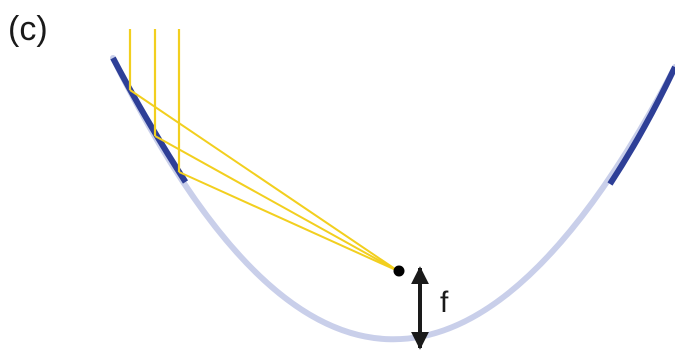 The width and height of the screenshot is (675, 353). Describe the element at coordinates (399, 271) in the screenshot. I see `focal-point` at that location.